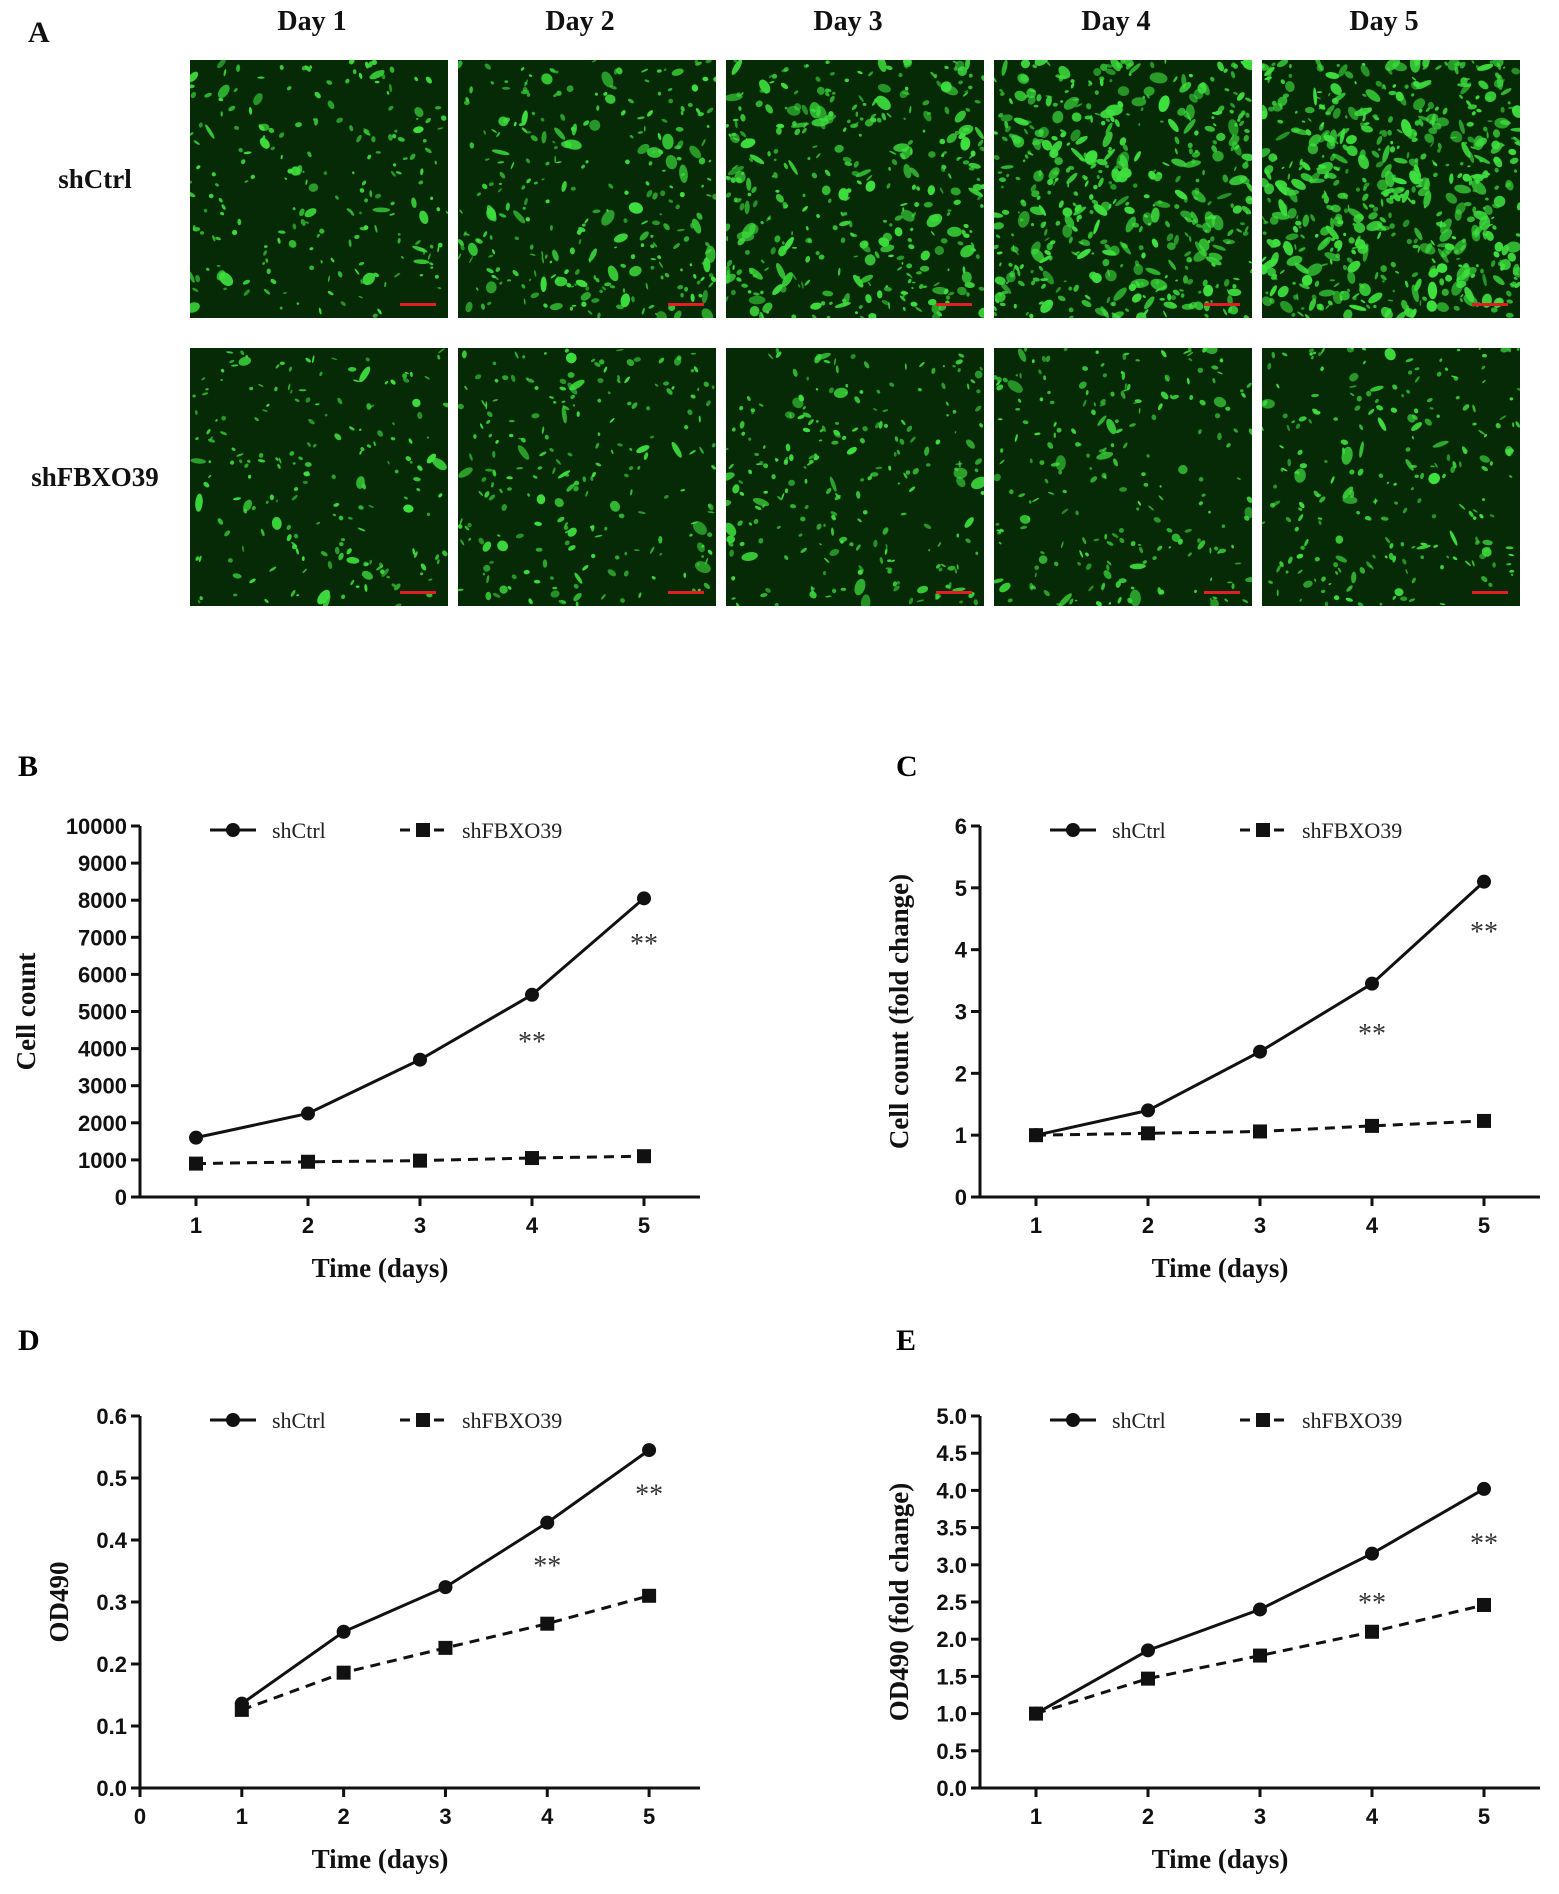 The image size is (1559, 1894). Describe the element at coordinates (121, 1197) in the screenshot. I see `y-tick-label: 0` at that location.